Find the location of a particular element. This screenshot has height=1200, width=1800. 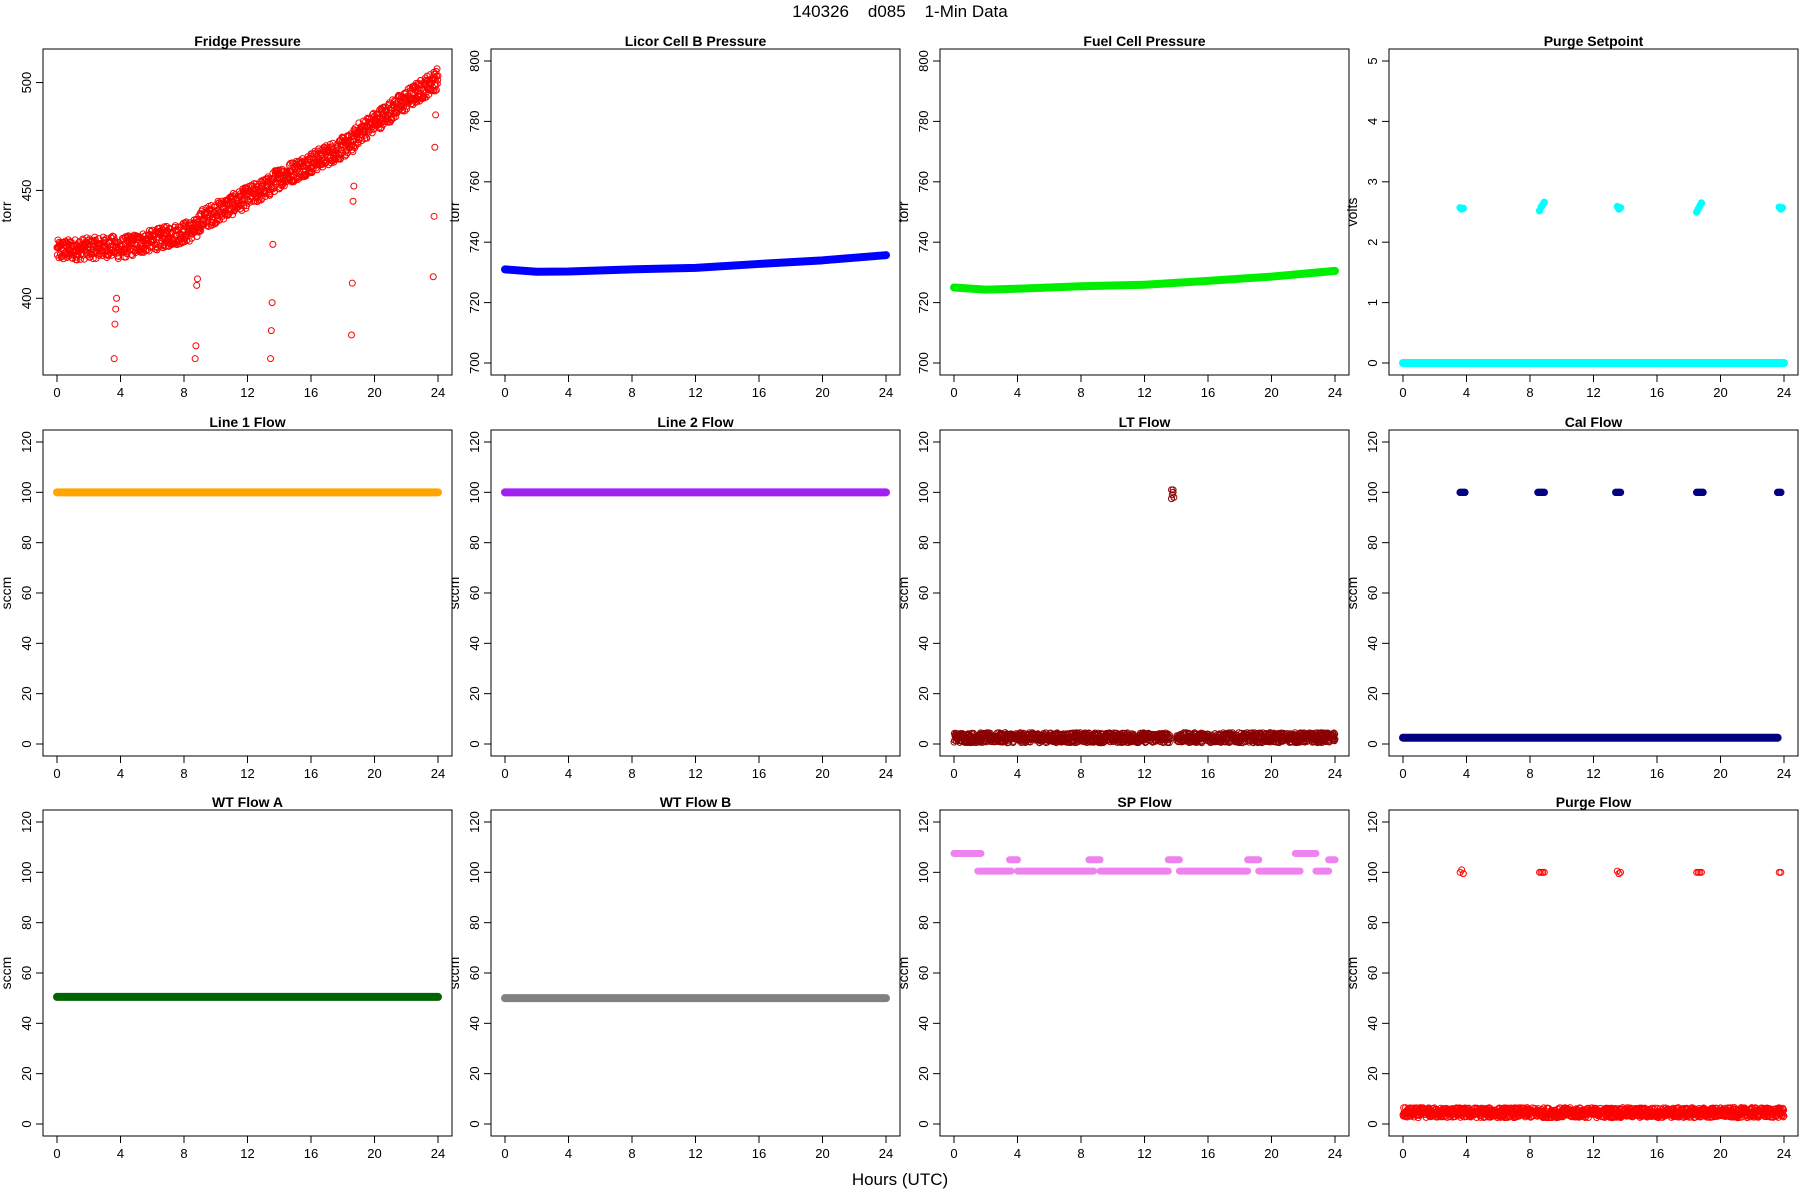

panel-title: SP Flow is located at coordinates (1144, 802).